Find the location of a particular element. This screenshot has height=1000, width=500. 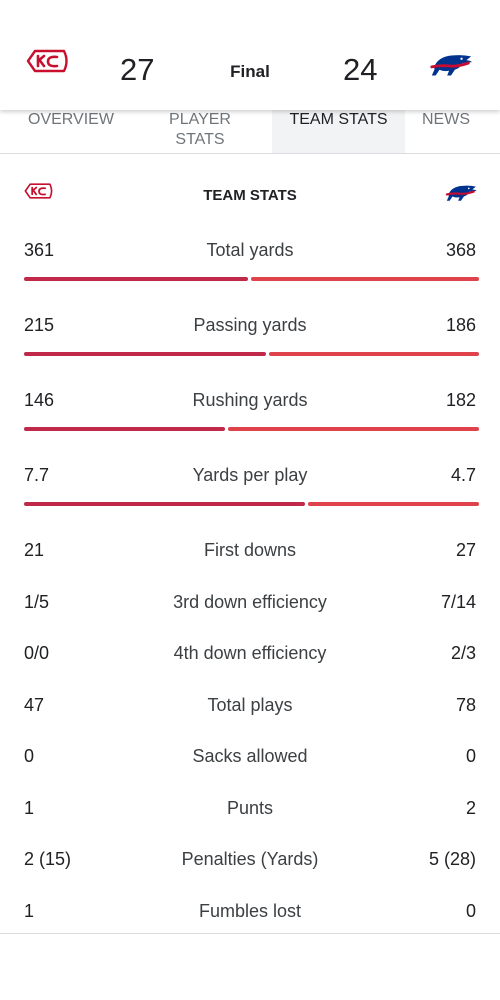

away-stat-value: 27 is located at coordinates (465, 550).